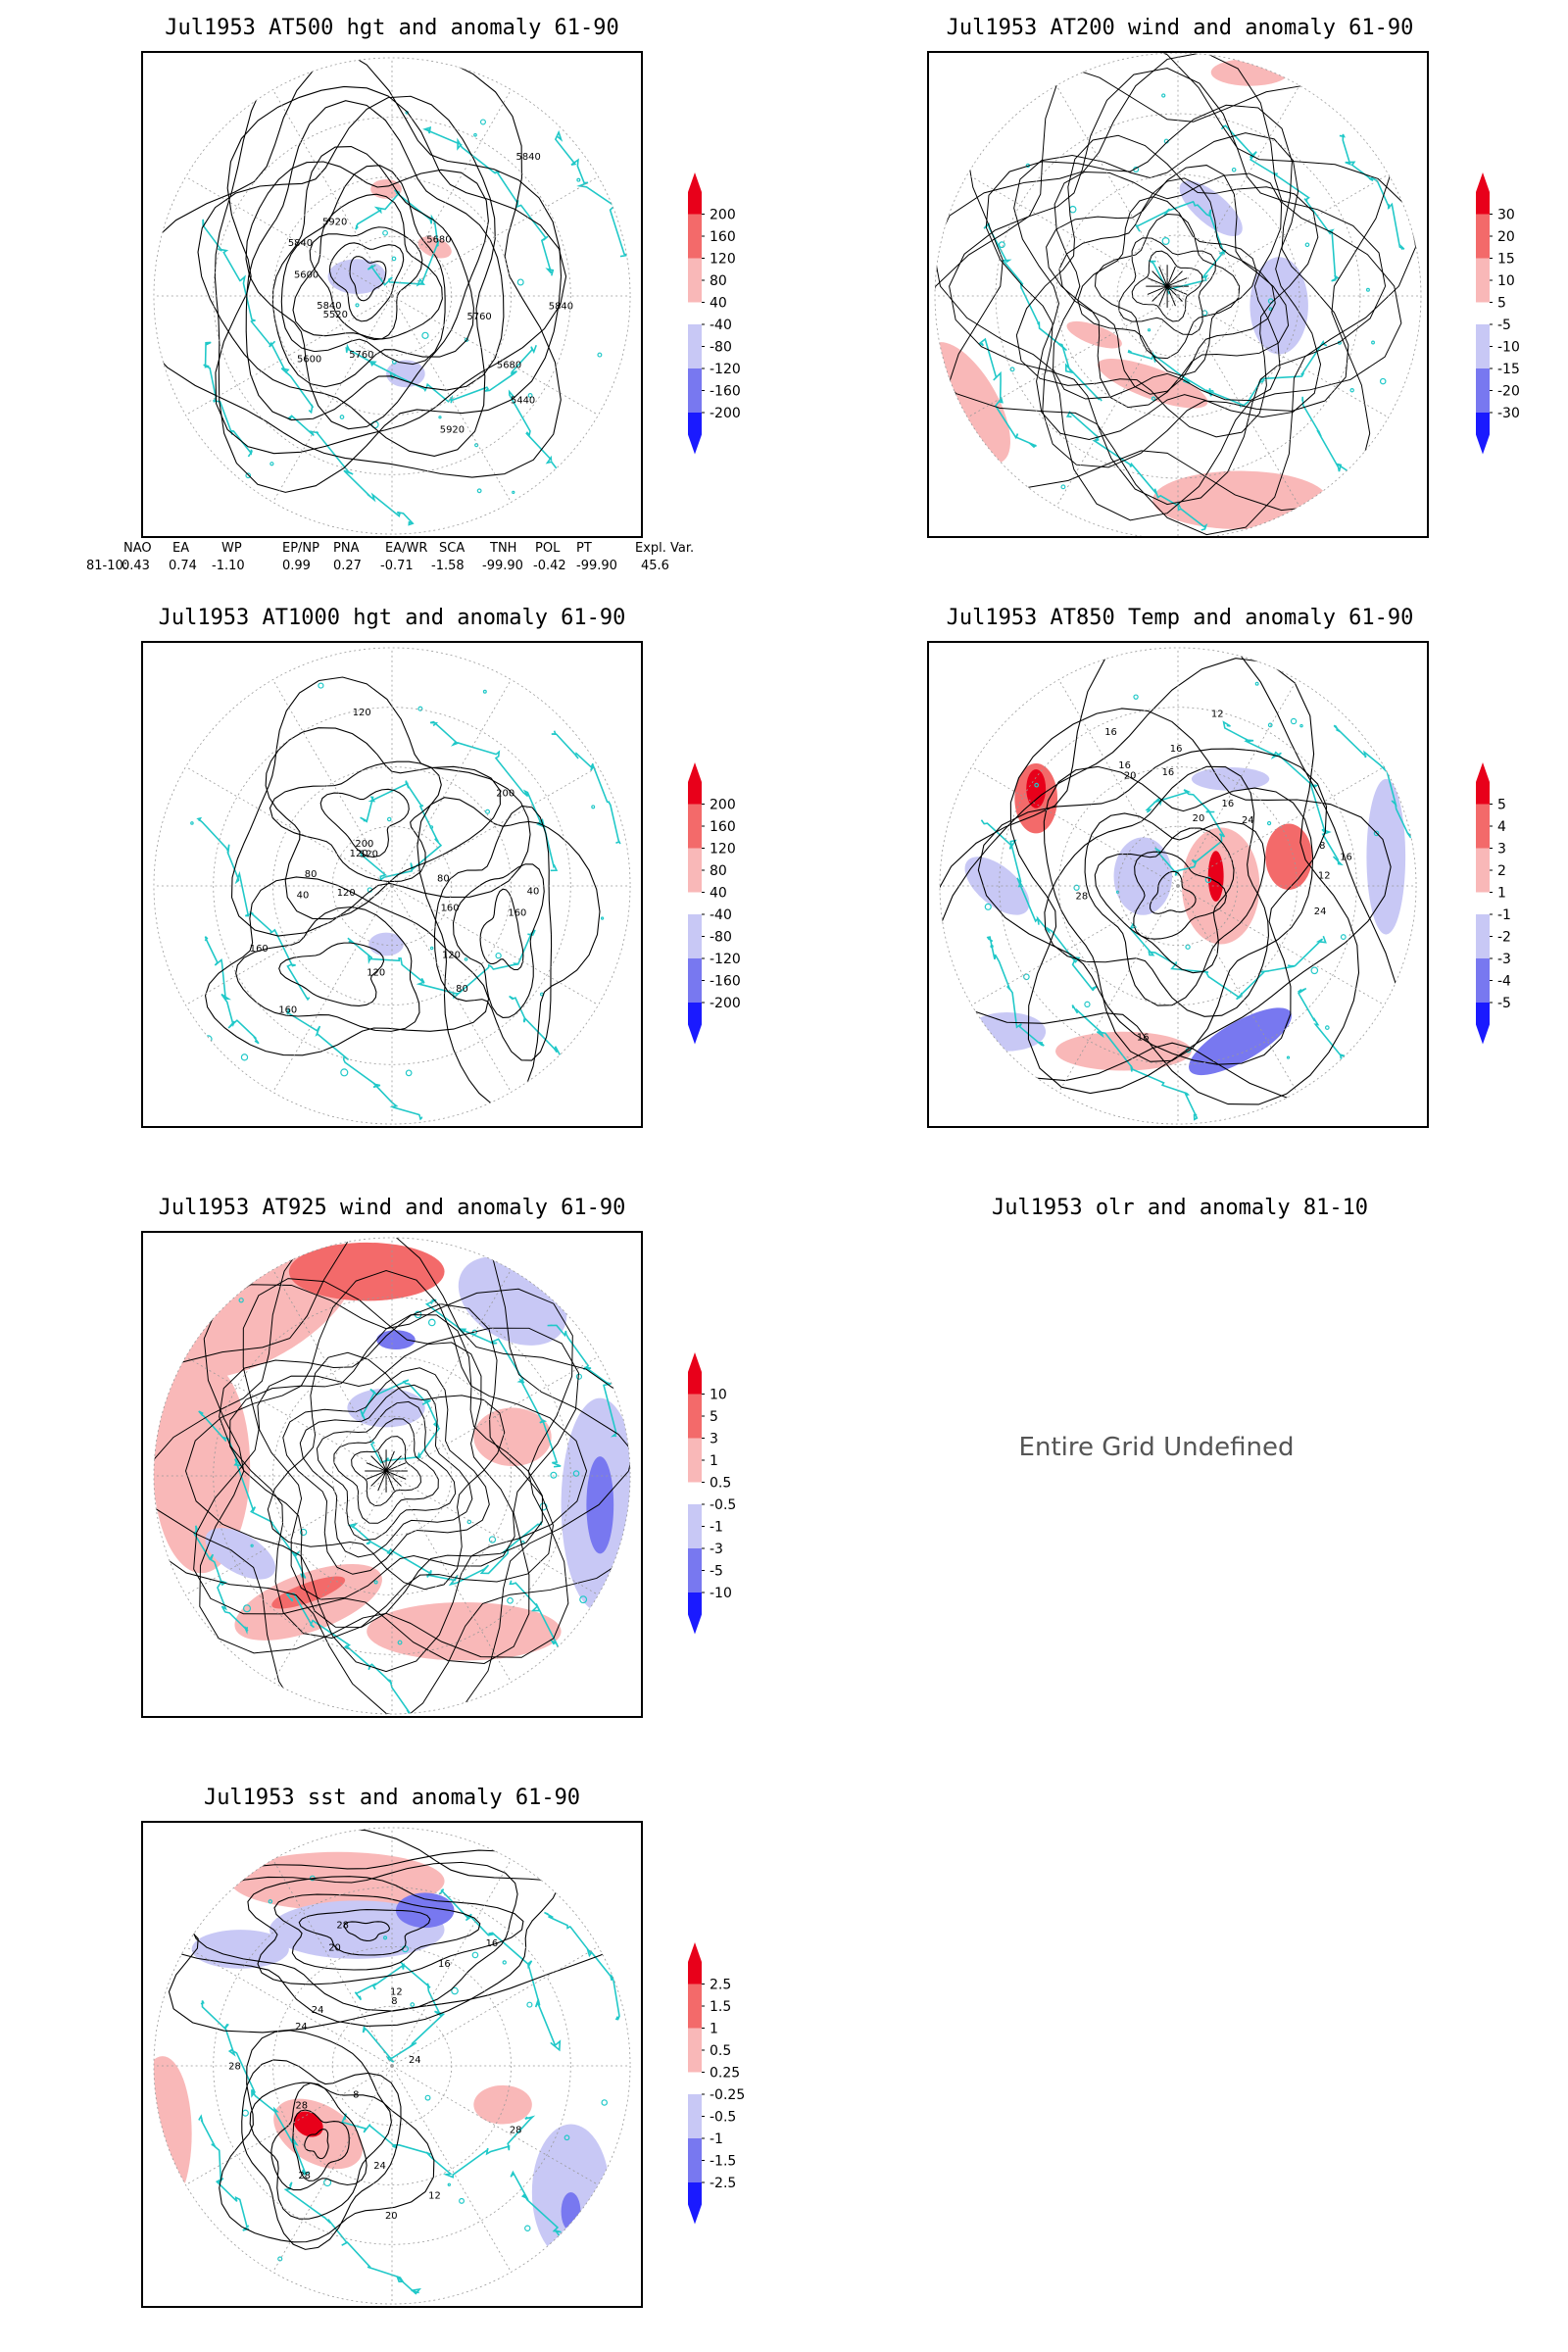 Image resolution: width=1568 pixels, height=2352 pixels. What do you see at coordinates (548, 548) in the screenshot?
I see `index-header: POL` at bounding box center [548, 548].